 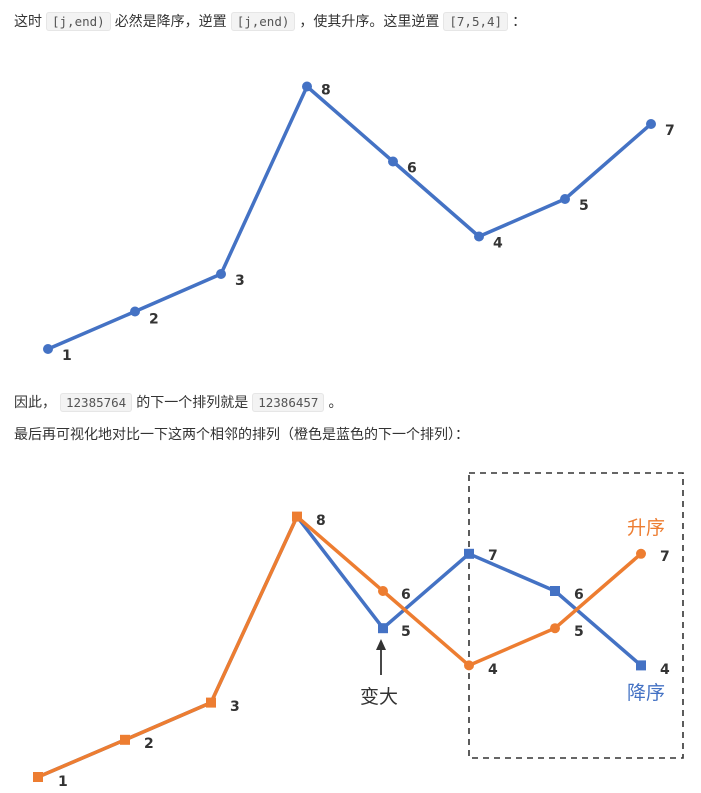 I want to click on text-segment: 这时, so click(x=28, y=22).